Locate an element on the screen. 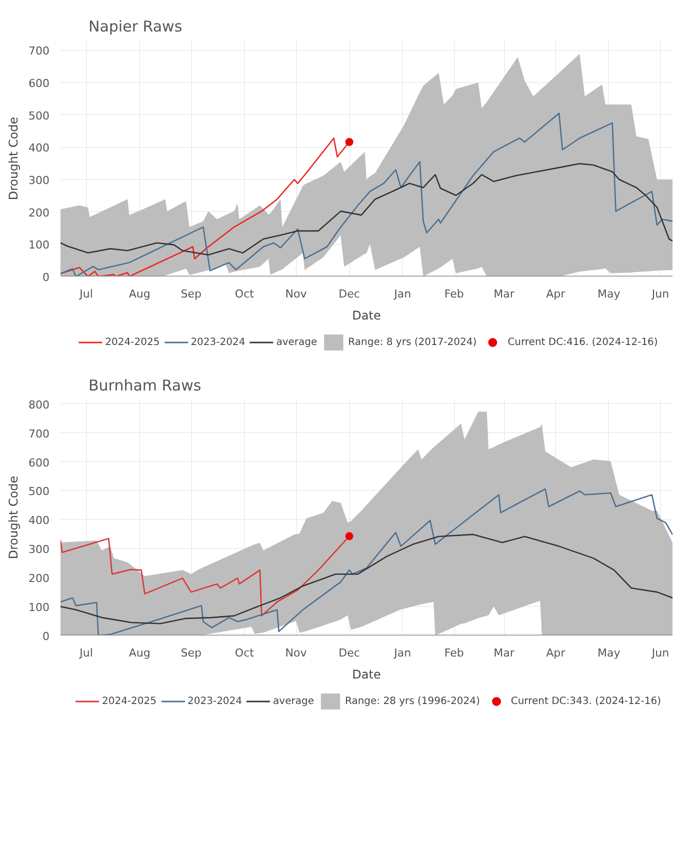 The image size is (680, 862). chart-title: Napier Raws is located at coordinates (135, 27).